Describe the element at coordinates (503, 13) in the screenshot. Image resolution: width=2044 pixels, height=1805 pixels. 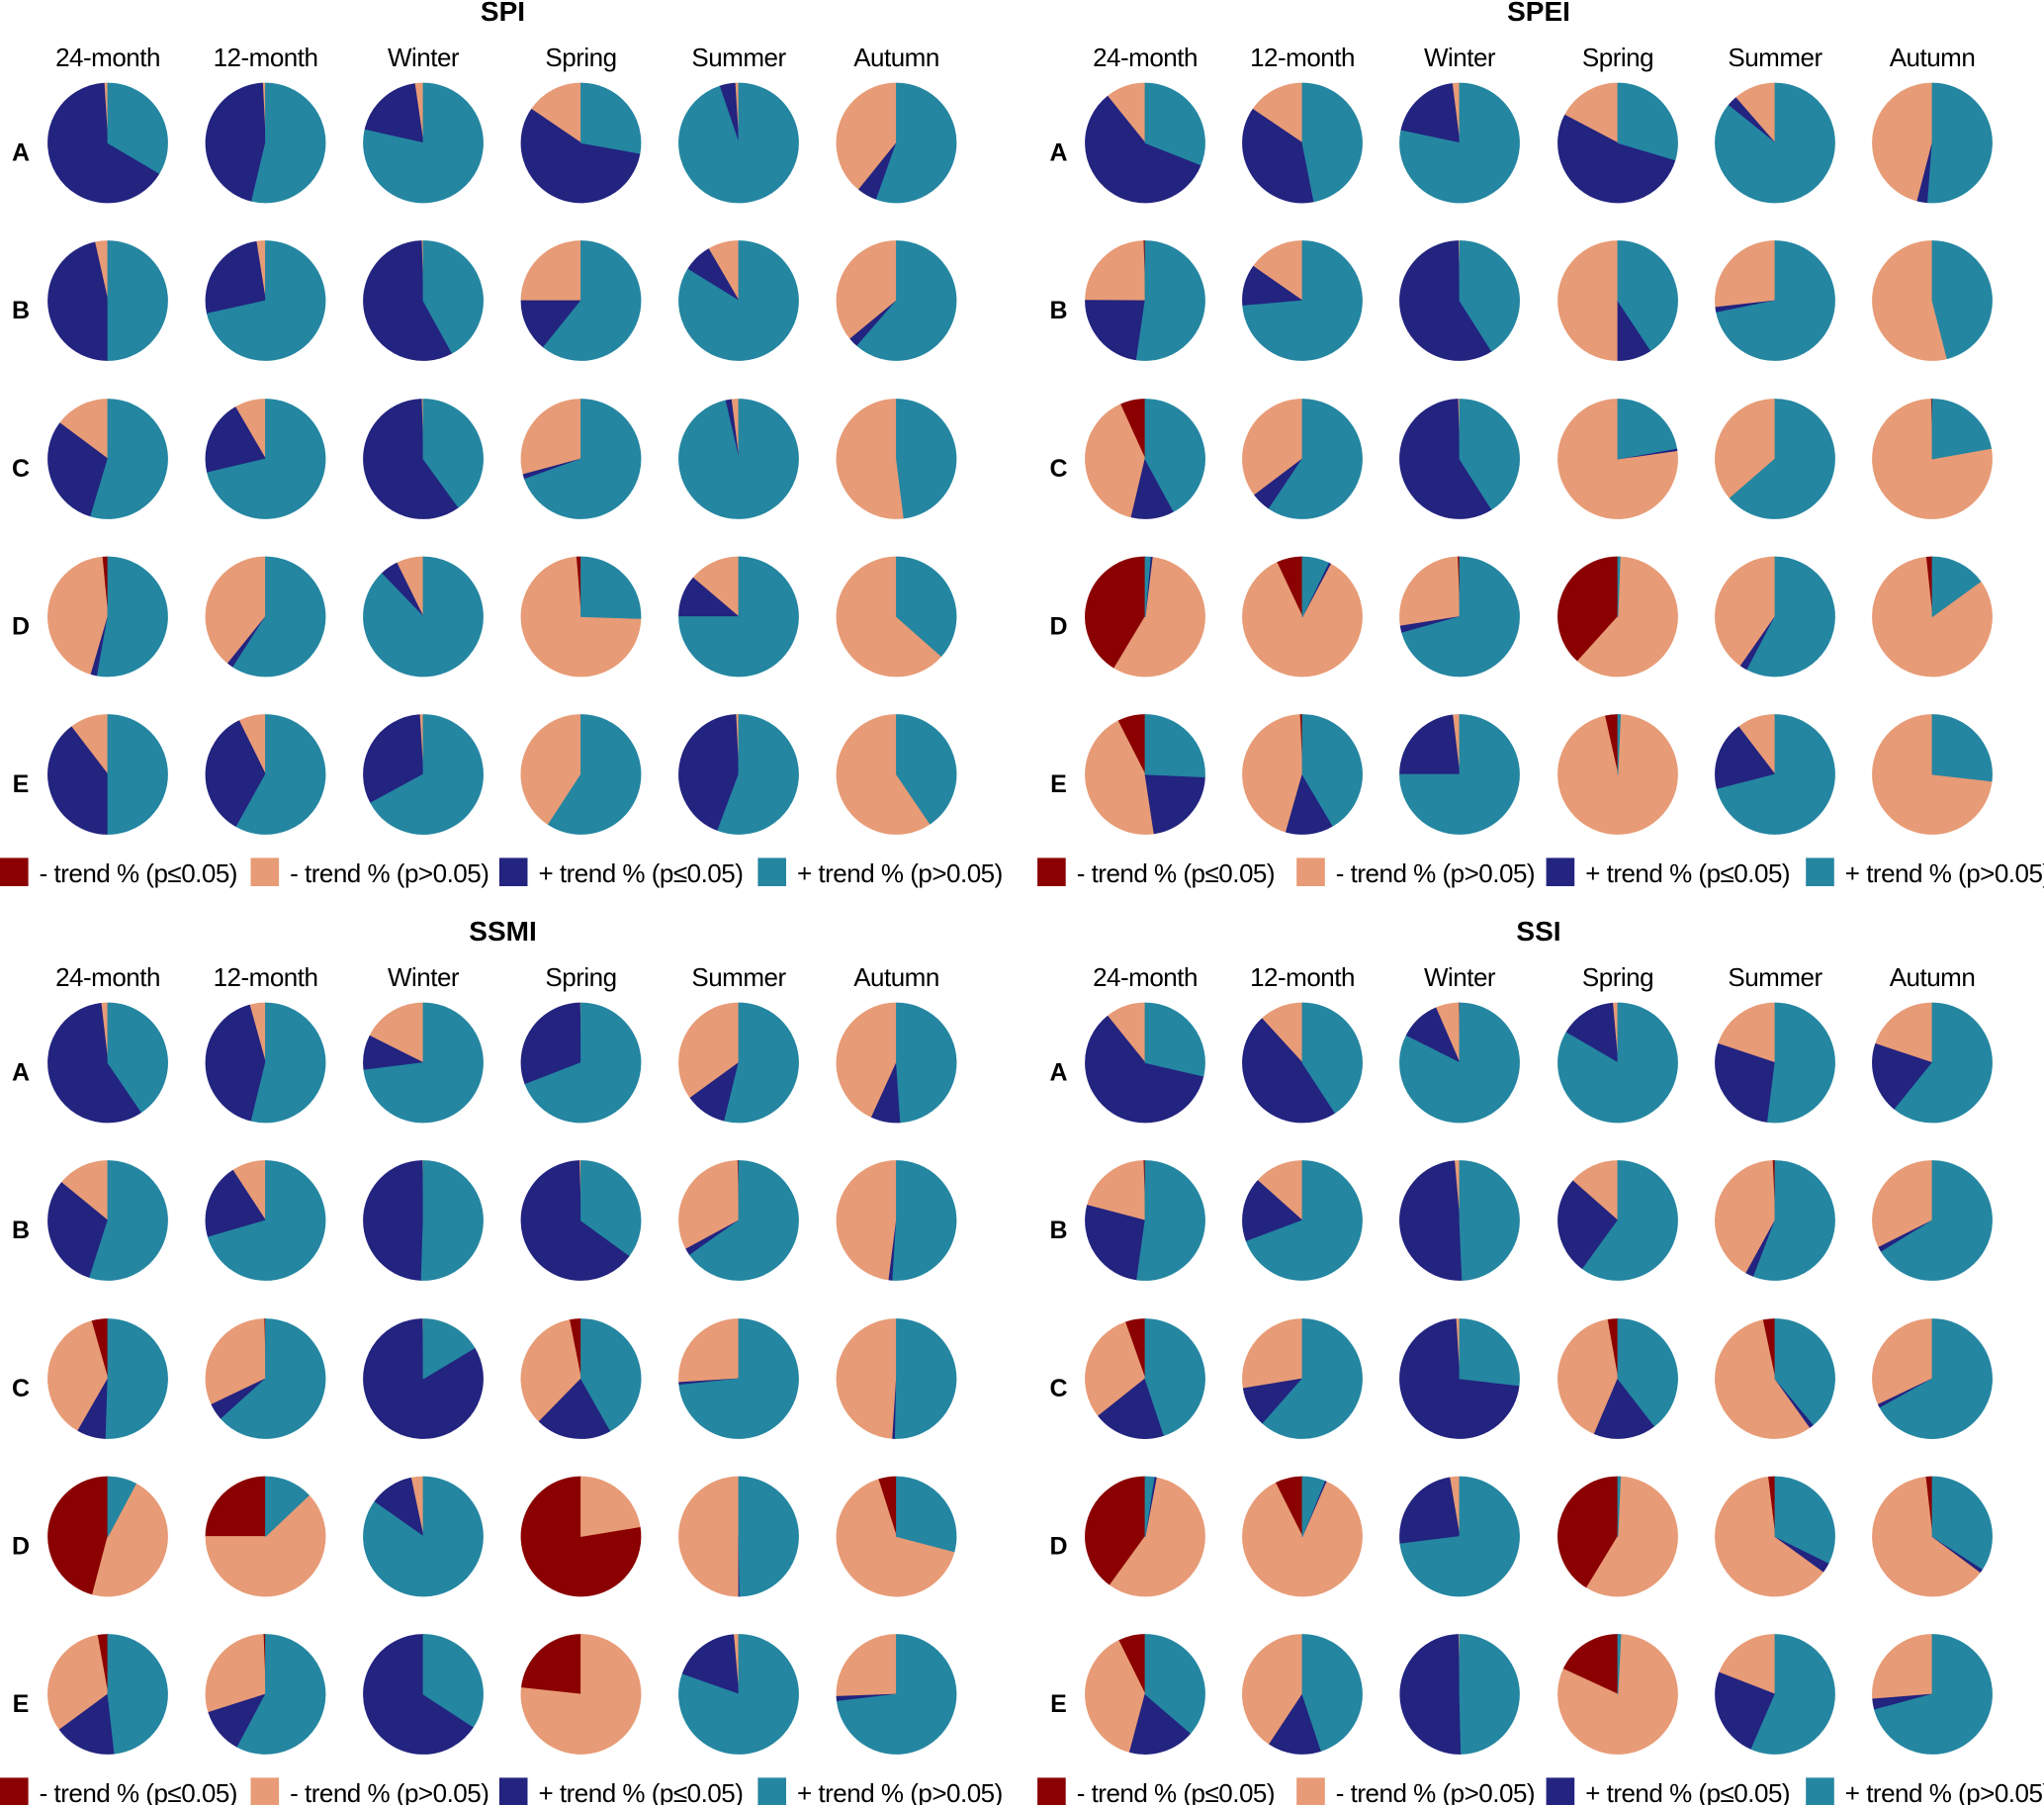
I see `svg-text: SPI` at that location.